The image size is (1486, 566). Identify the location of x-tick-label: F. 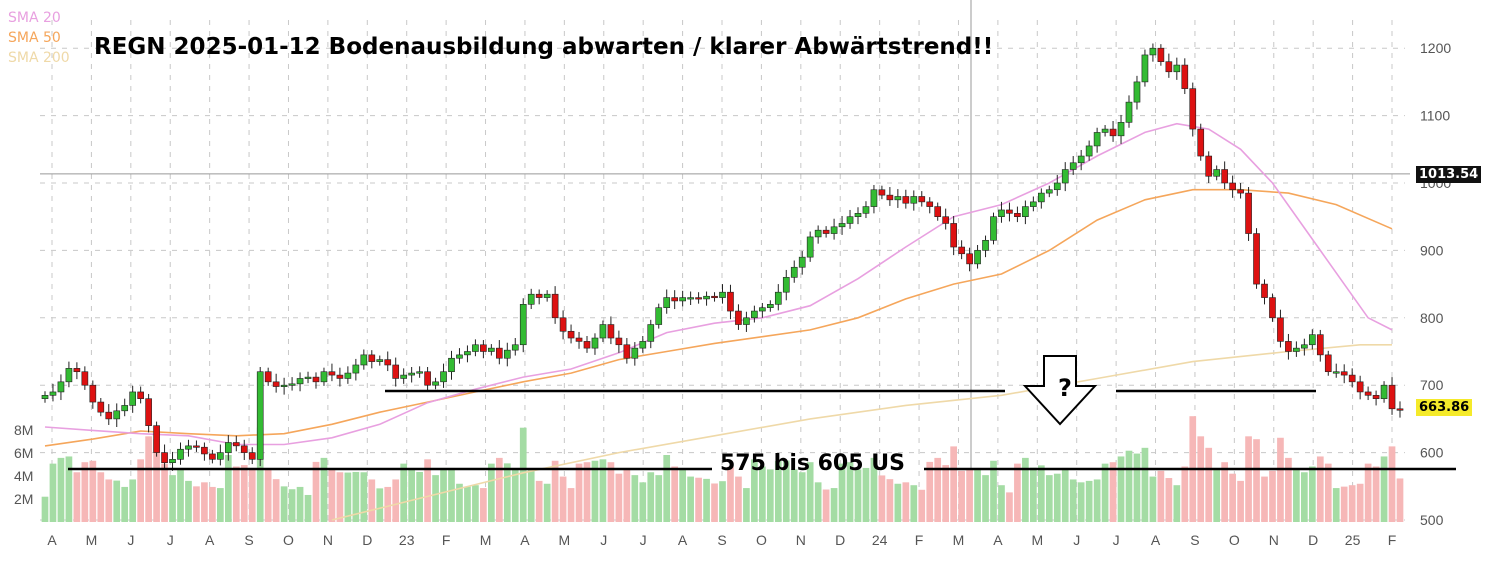
(919, 540).